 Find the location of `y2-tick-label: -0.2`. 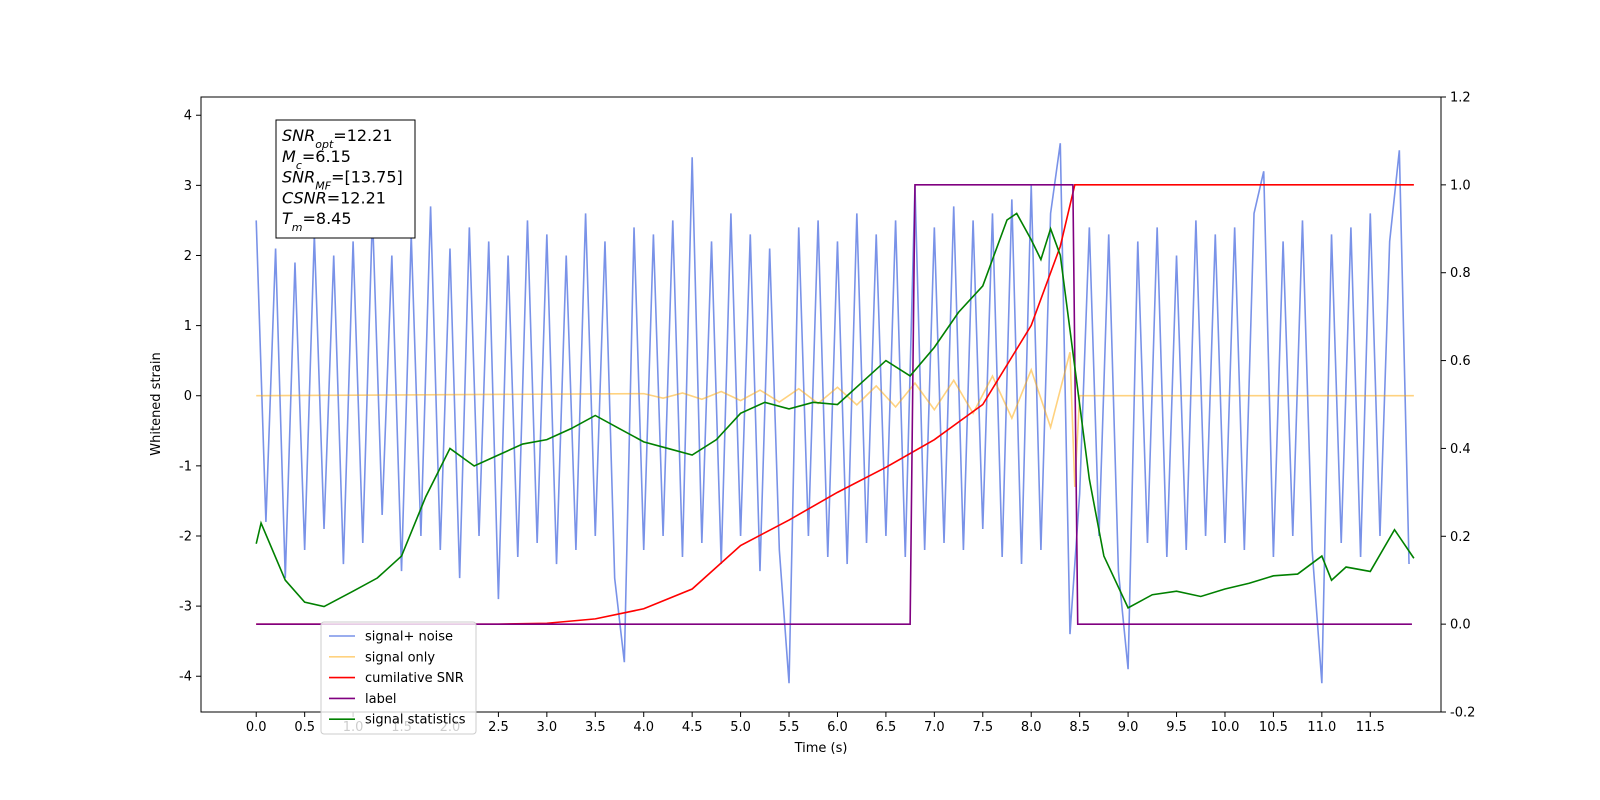

y2-tick-label: -0.2 is located at coordinates (1462, 713).